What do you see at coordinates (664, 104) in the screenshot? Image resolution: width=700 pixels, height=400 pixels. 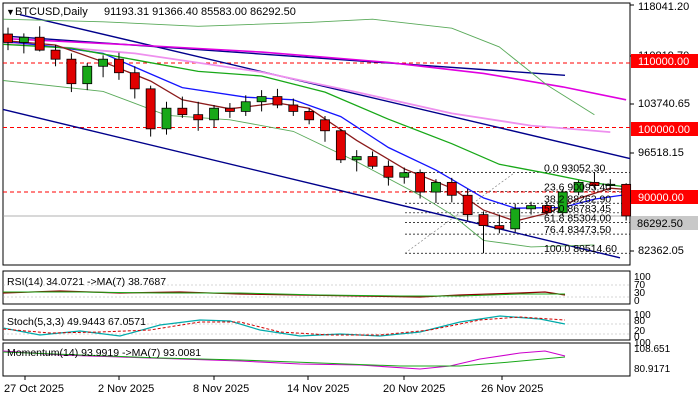 I see `price-tick: 103740.65` at bounding box center [664, 104].